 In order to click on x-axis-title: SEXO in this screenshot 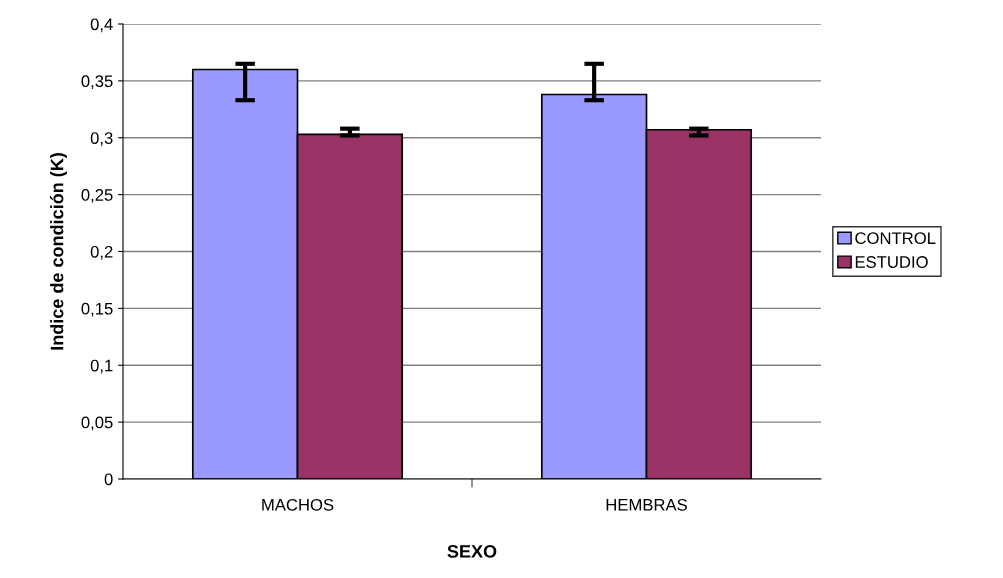, I will do `click(472, 551)`.